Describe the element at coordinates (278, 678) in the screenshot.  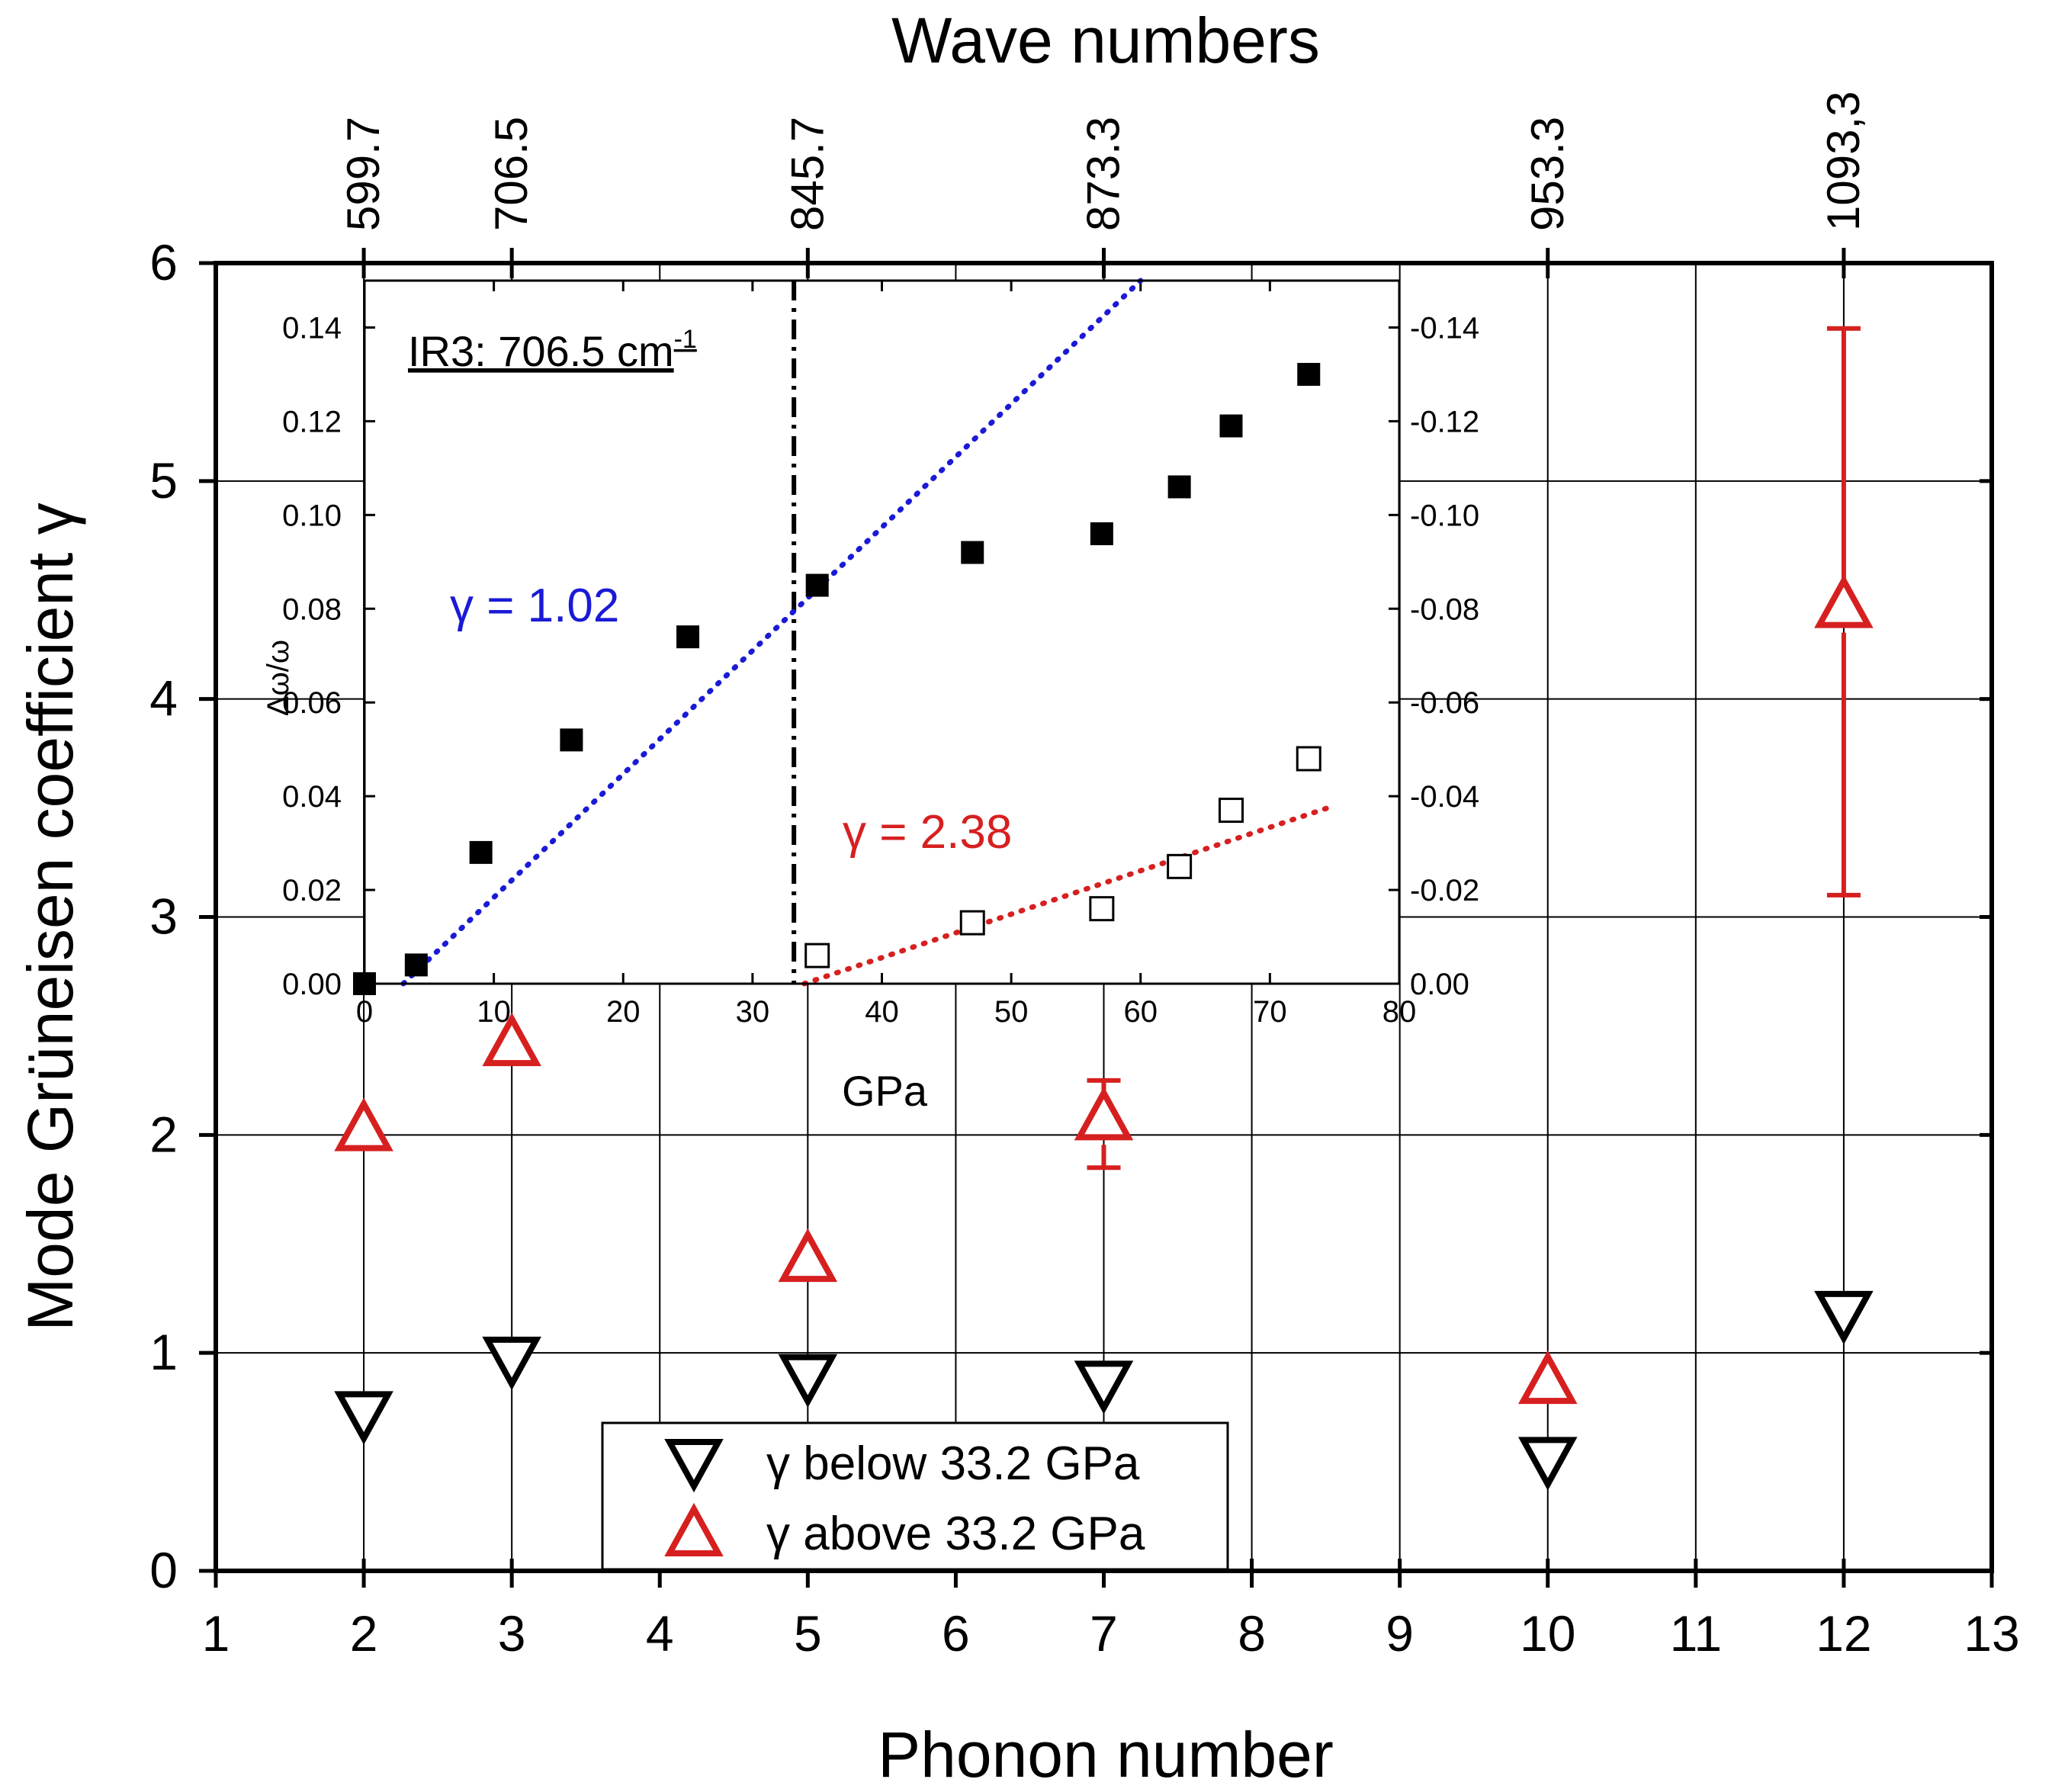
I see `inset-y-axis-title: Δω/ω` at that location.